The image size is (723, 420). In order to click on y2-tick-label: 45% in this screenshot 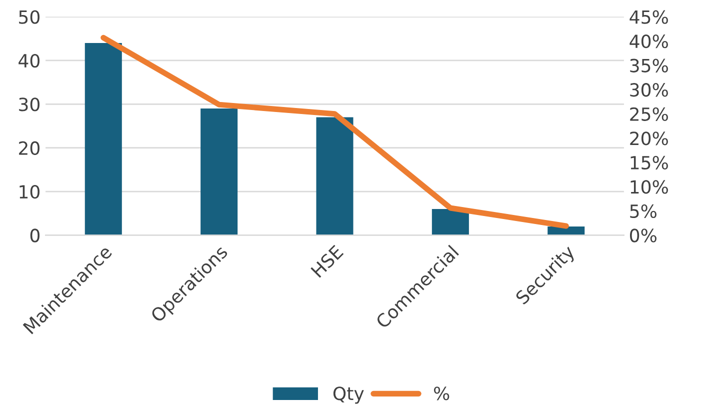, I will do `click(649, 17)`.